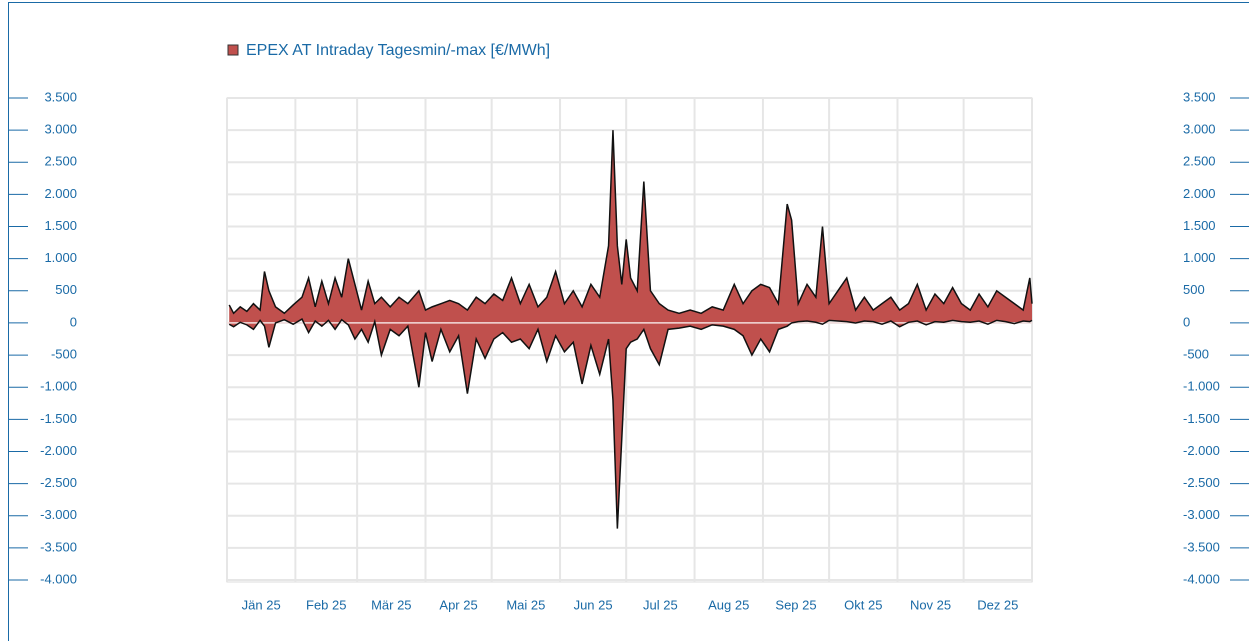 The width and height of the screenshot is (1249, 641). What do you see at coordinates (997, 604) in the screenshot?
I see `x-tick-label: Dez 25` at bounding box center [997, 604].